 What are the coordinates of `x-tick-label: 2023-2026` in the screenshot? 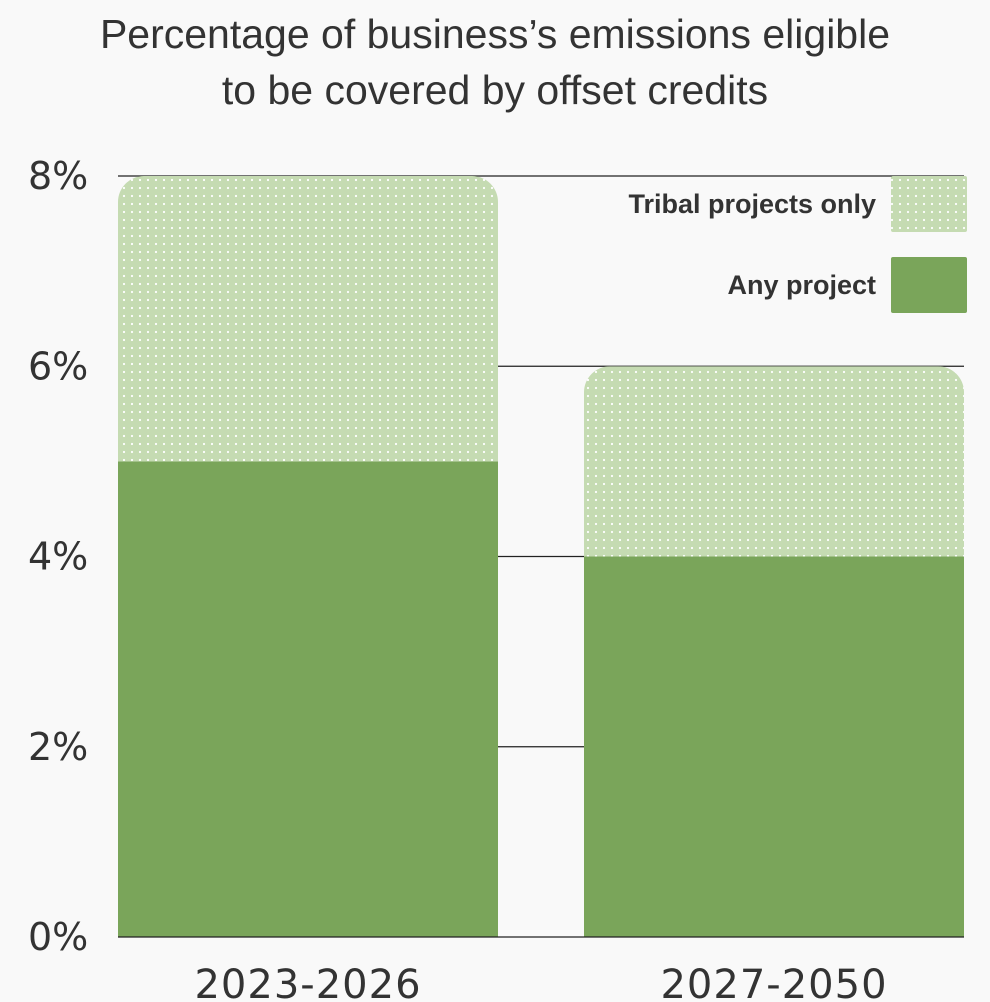 It's located at (307, 982).